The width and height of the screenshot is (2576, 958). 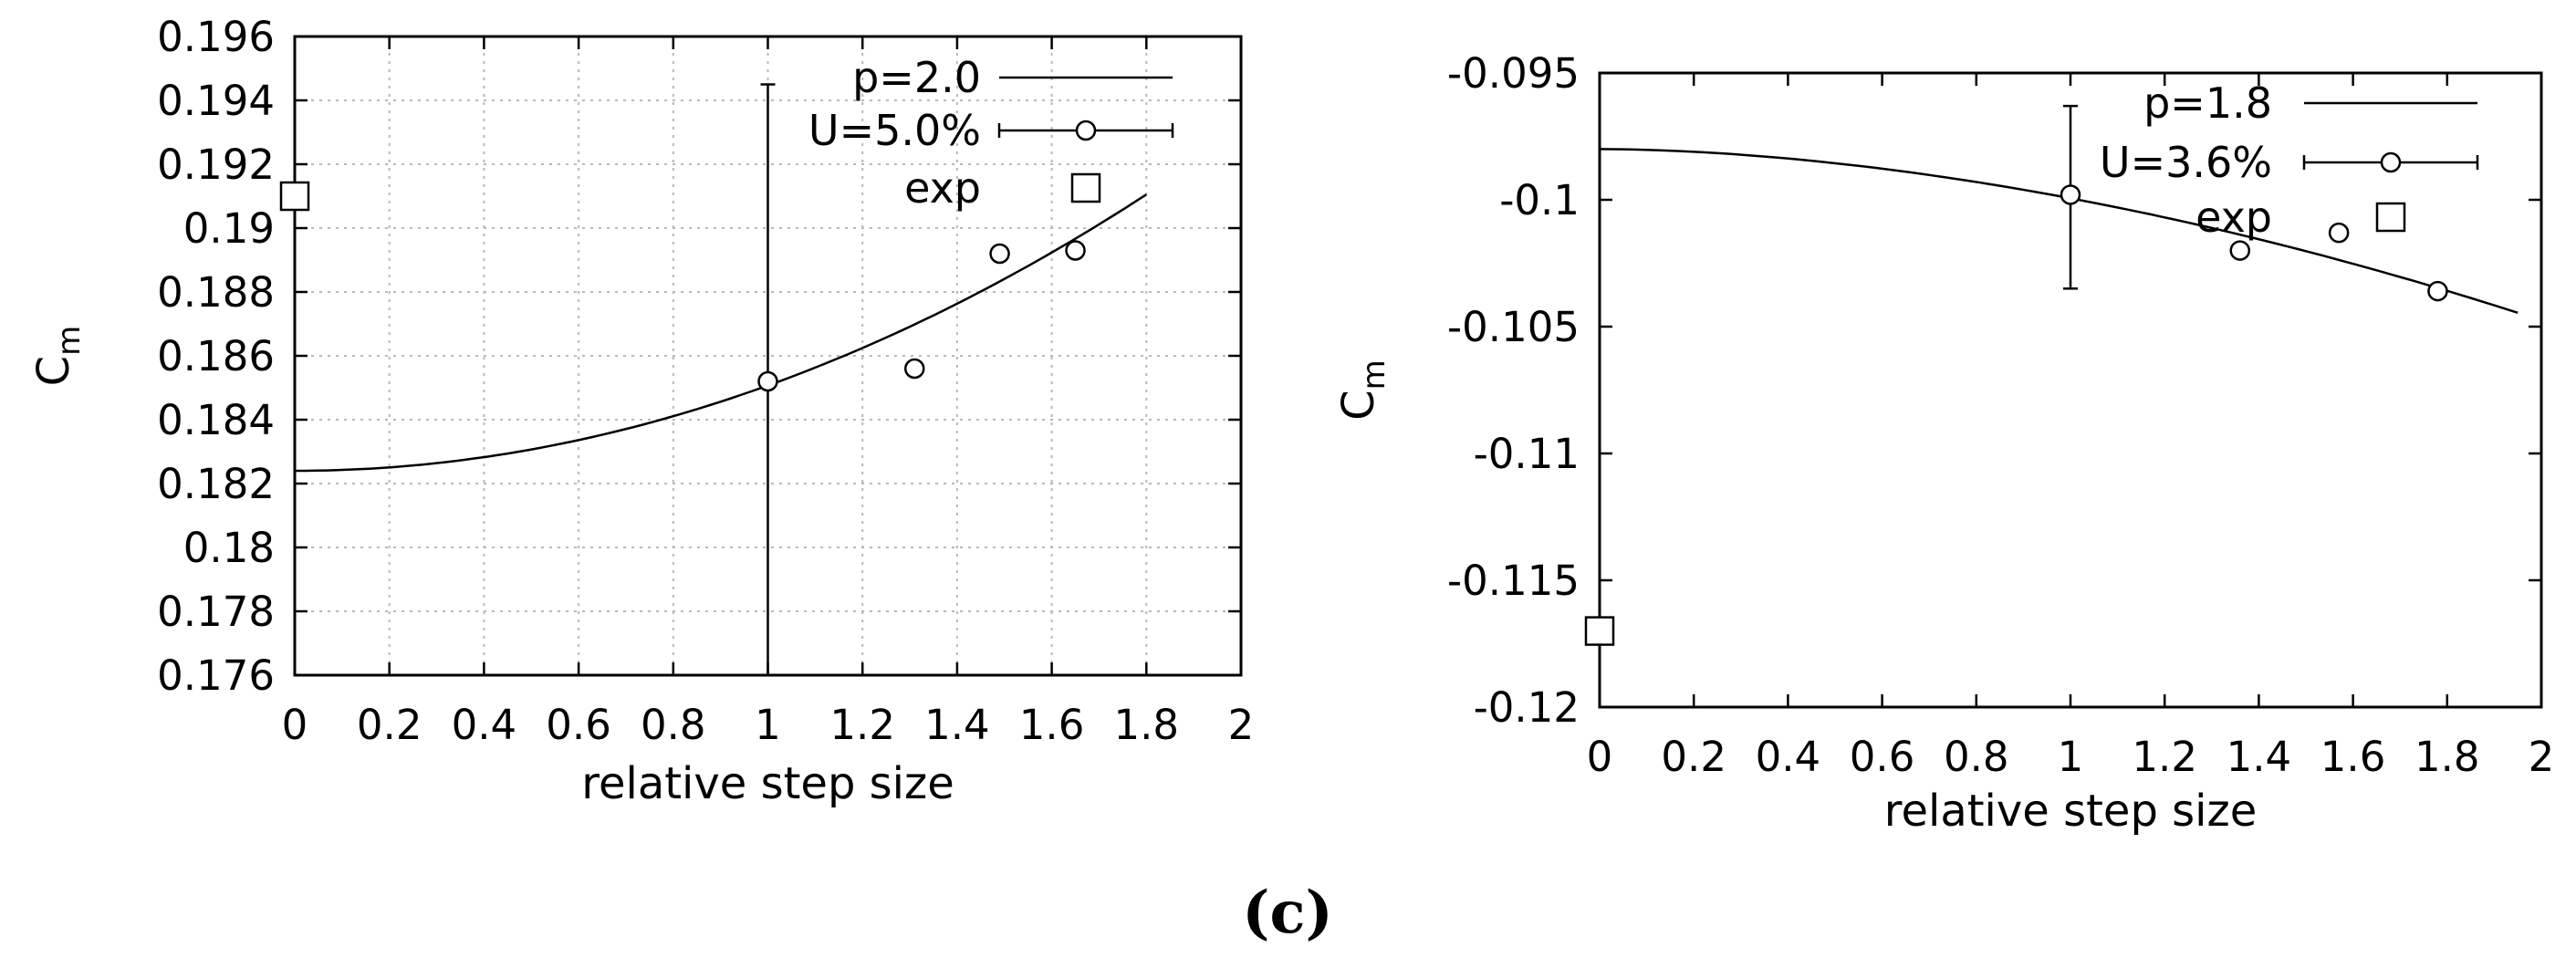 I want to click on y-tick-label: -0.115, so click(x=1513, y=581).